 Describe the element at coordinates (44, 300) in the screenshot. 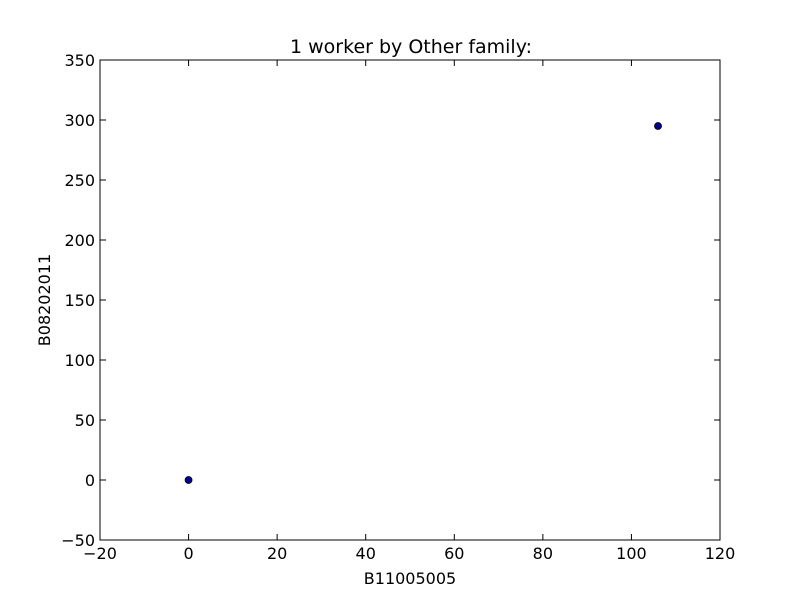

I see `y-axis-label: B08202011` at that location.